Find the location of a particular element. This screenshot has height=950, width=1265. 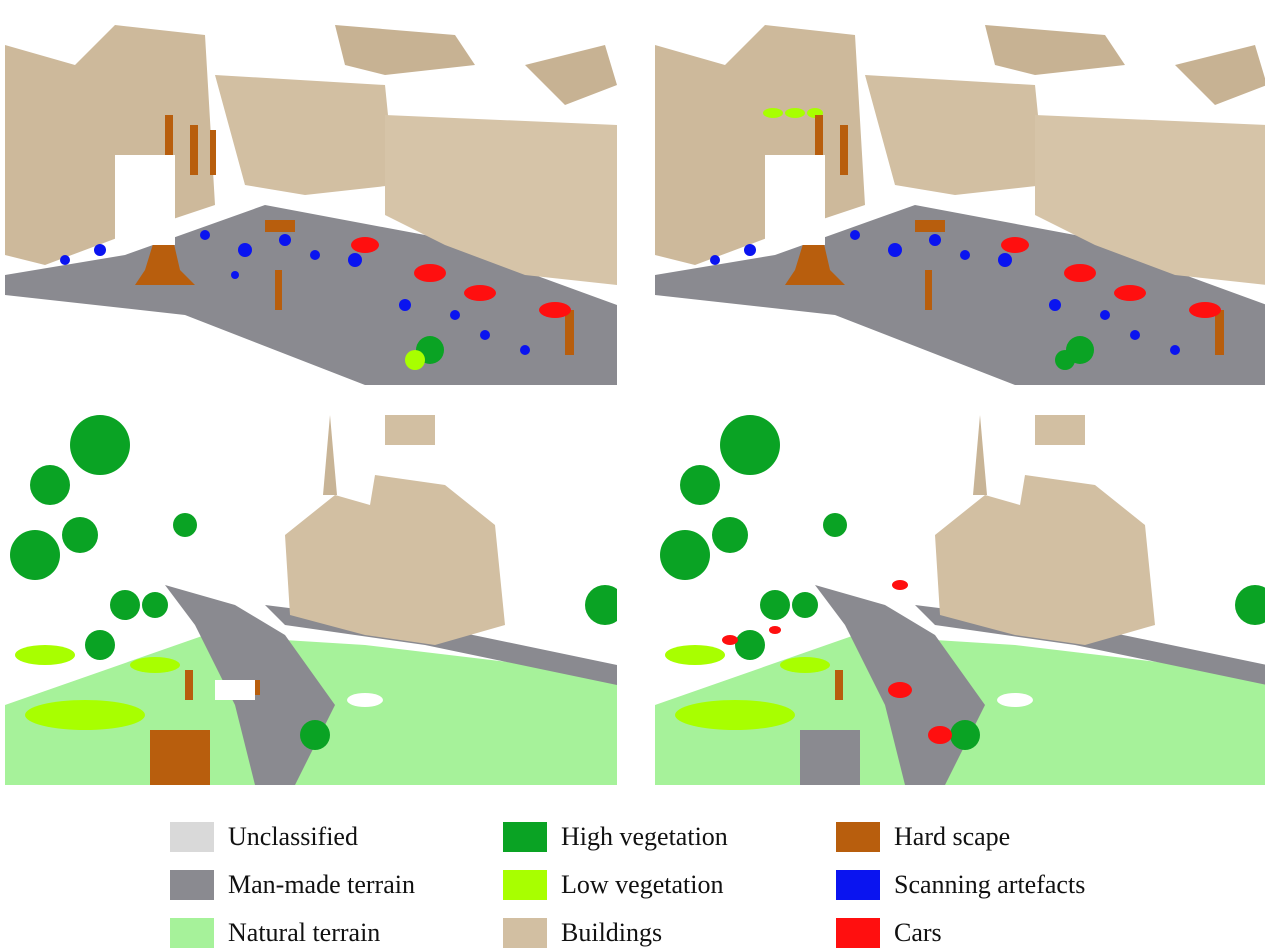

legend-label-man-made-terrain: Man-made terrain is located at coordinates (321, 884).